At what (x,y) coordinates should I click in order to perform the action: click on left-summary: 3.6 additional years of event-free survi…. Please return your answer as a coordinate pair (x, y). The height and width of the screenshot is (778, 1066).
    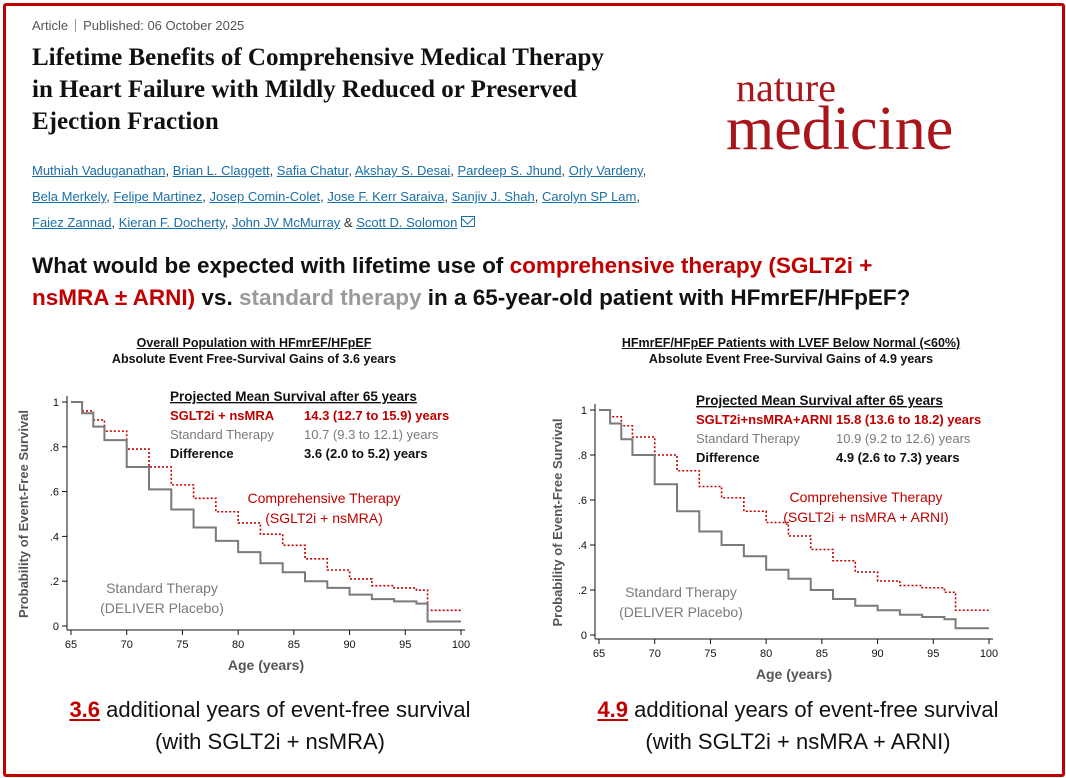
    Looking at the image, I should click on (270, 726).